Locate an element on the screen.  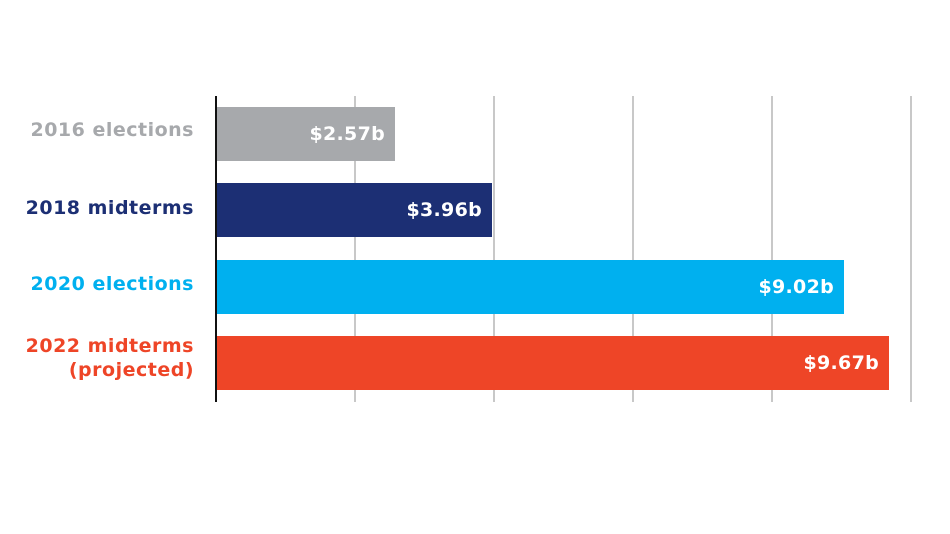
bar-2016: $2.57b is located at coordinates (306, 134).